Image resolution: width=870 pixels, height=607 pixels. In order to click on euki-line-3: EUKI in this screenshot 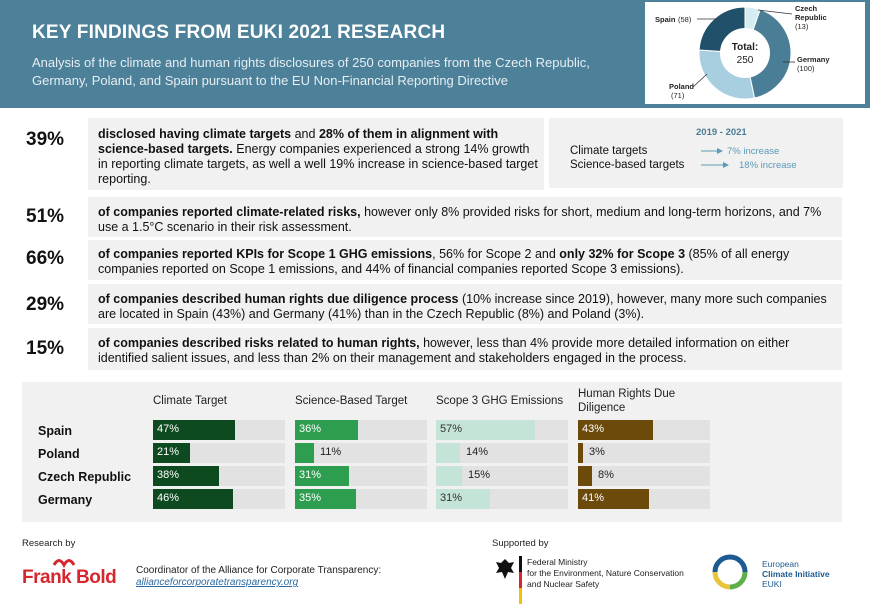, I will do `click(772, 584)`.